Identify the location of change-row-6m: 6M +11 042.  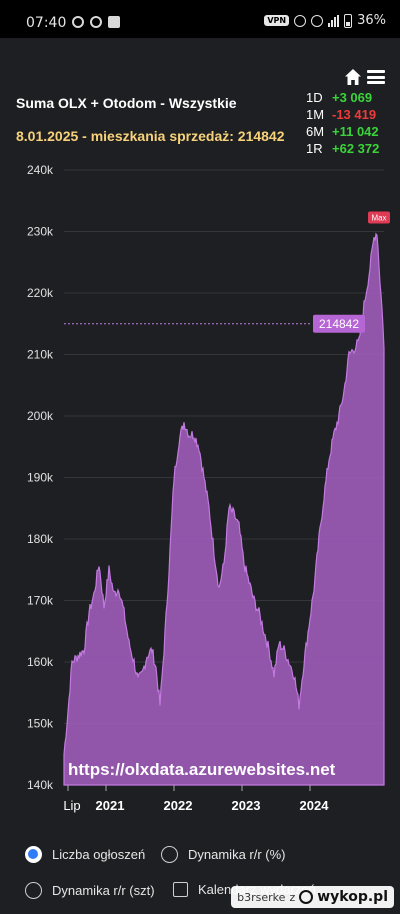
(346, 131).